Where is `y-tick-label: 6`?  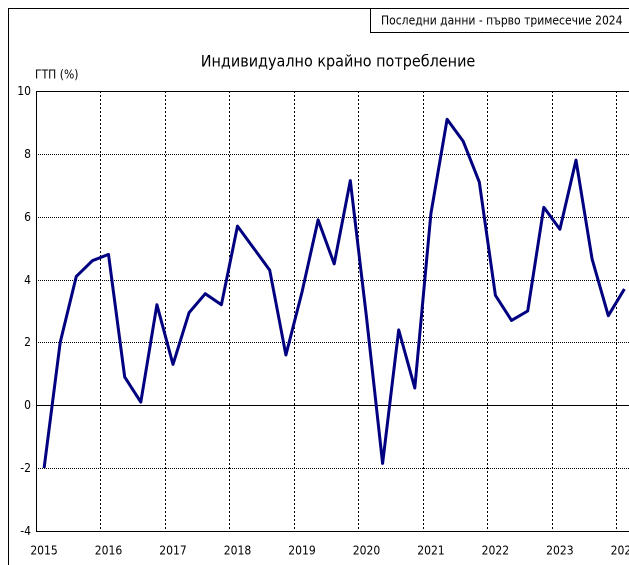
y-tick-label: 6 is located at coordinates (27, 217).